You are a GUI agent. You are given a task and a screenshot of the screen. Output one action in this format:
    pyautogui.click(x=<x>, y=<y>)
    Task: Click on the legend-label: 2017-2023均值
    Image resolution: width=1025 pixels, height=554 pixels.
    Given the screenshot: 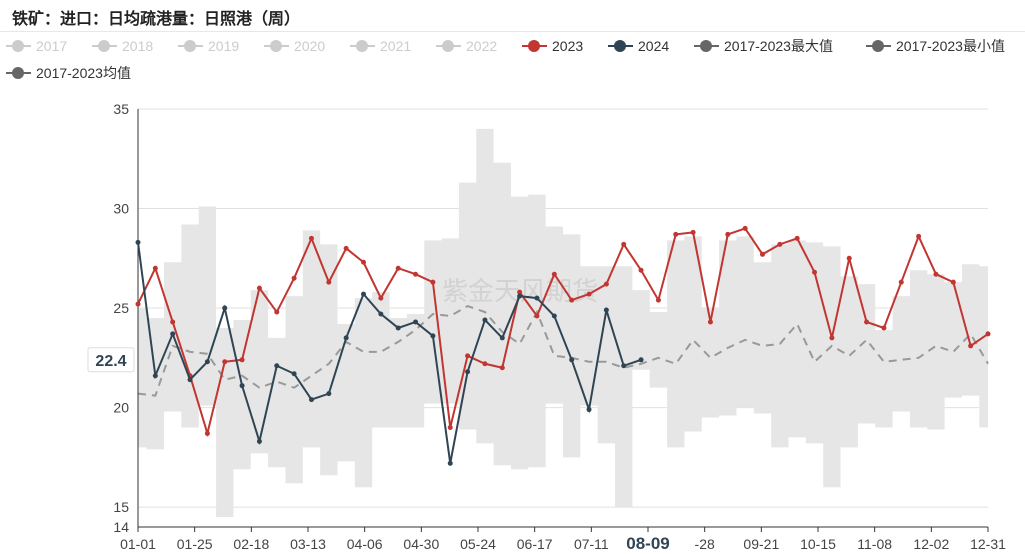 What is the action you would take?
    pyautogui.click(x=83, y=73)
    